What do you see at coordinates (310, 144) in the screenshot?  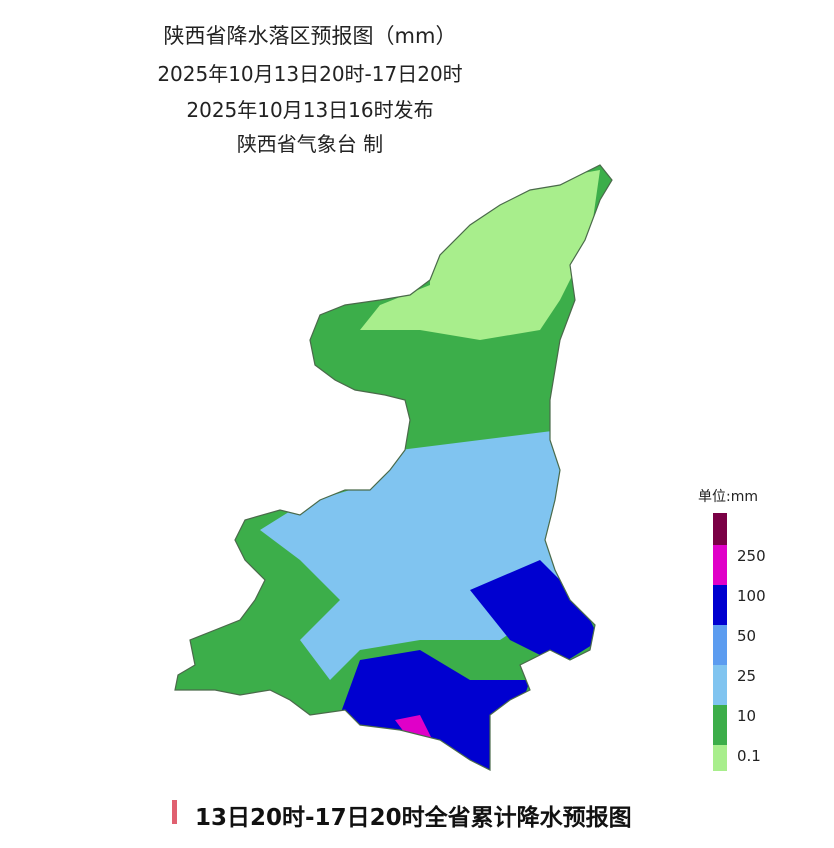 I see `issuer: 陕西省气象台 制` at bounding box center [310, 144].